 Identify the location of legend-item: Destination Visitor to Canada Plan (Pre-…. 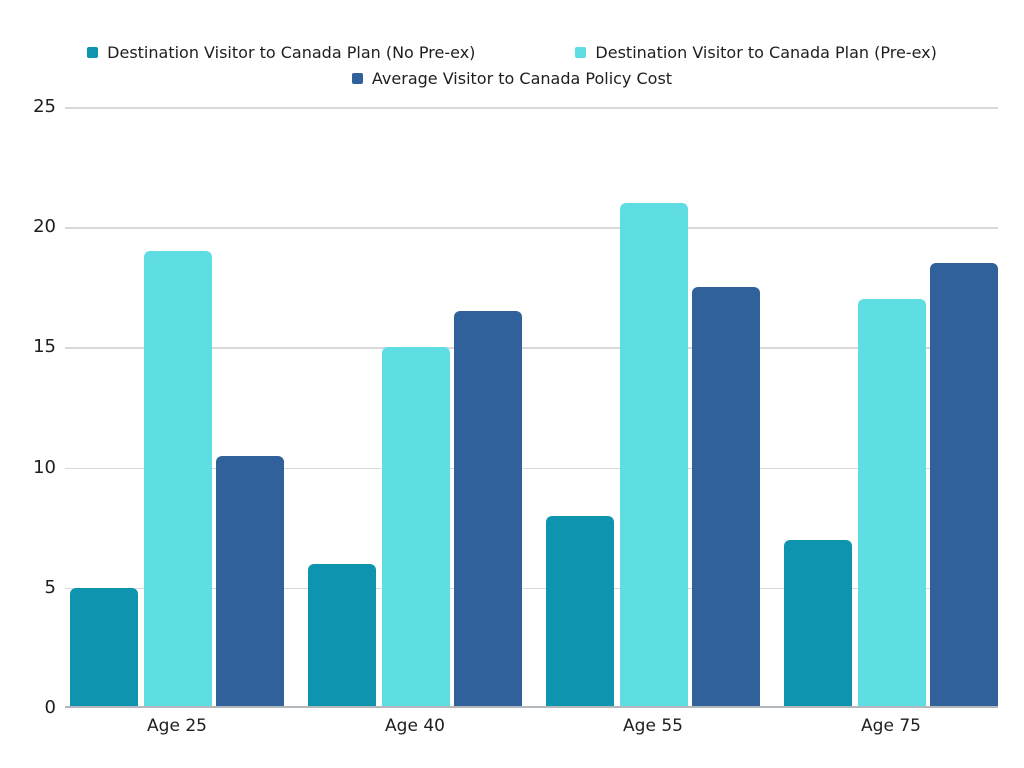
(756, 52).